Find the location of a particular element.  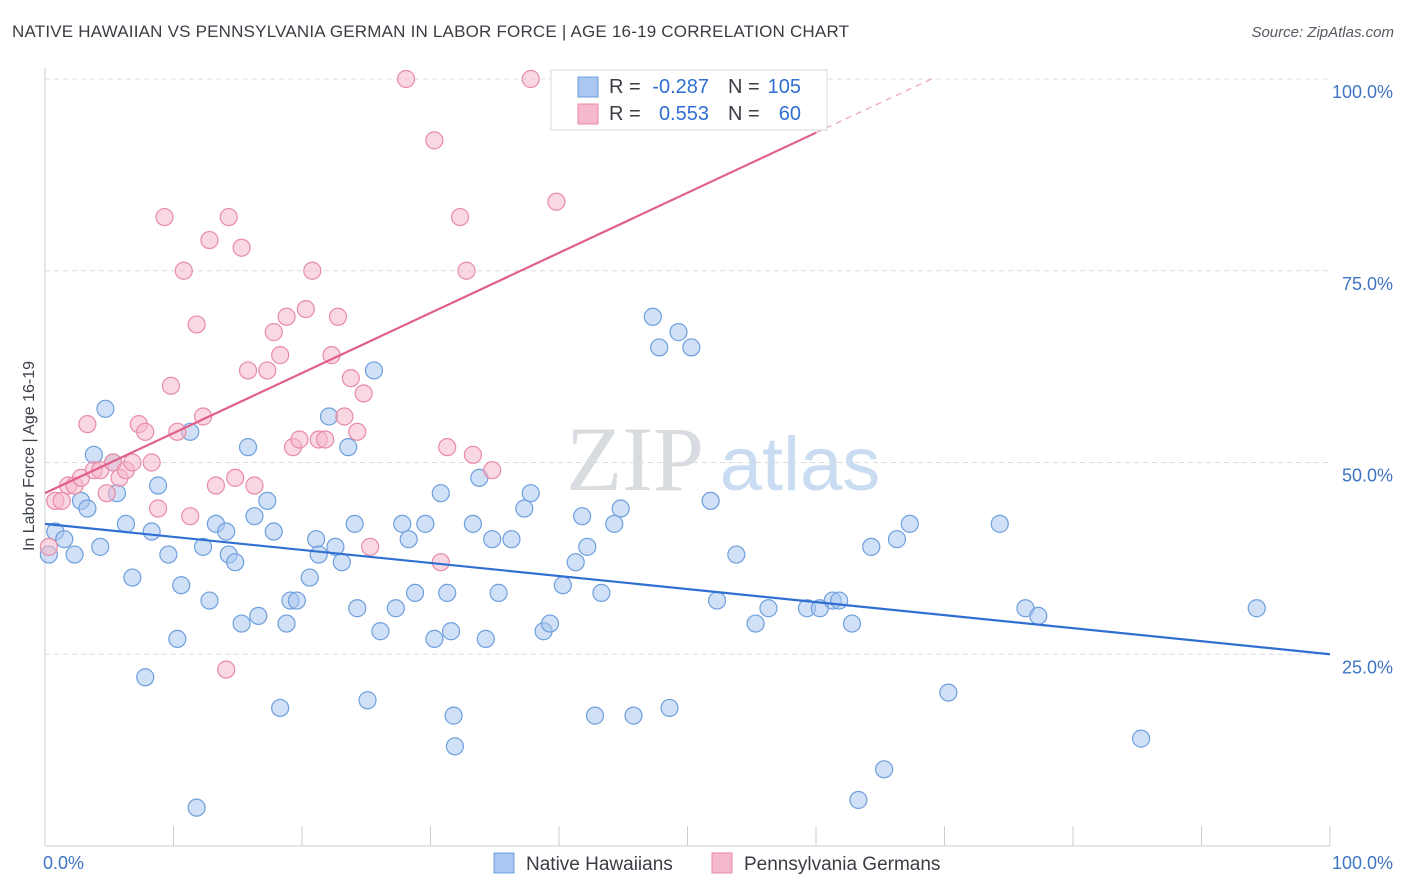

legend-swatch-native-hawaiians is located at coordinates (504, 863).